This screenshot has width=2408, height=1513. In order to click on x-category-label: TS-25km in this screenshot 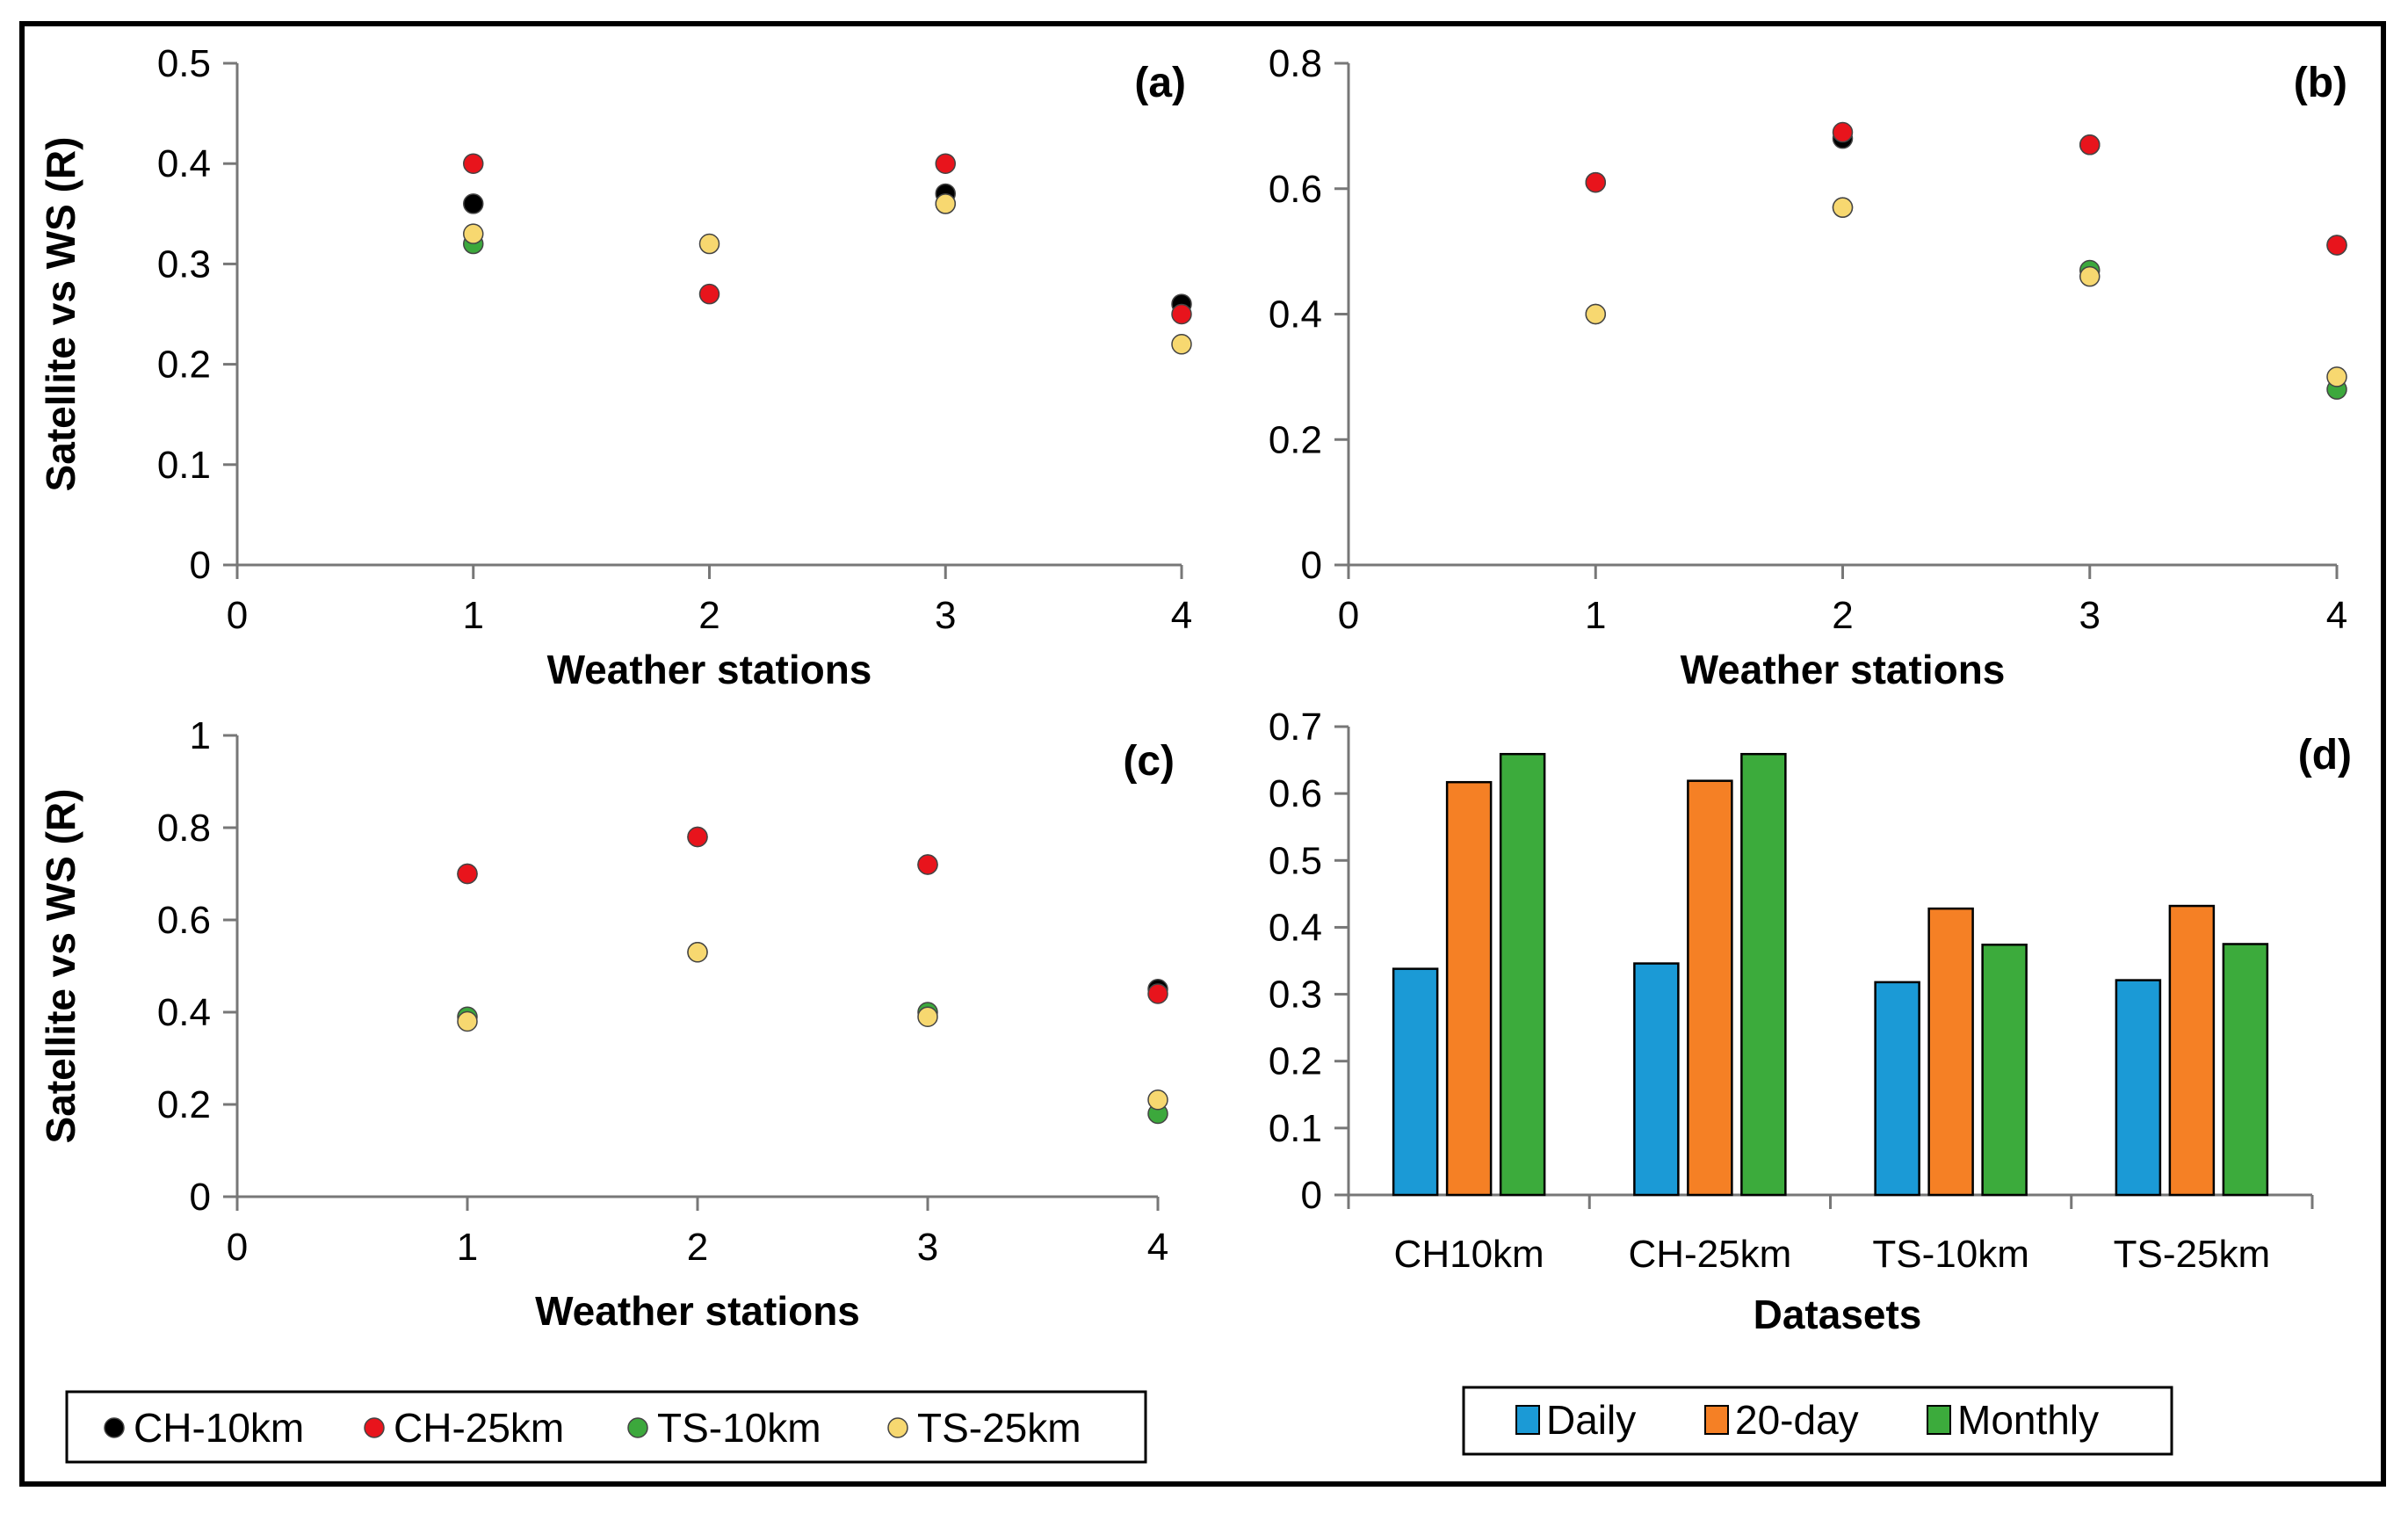, I will do `click(2192, 1254)`.